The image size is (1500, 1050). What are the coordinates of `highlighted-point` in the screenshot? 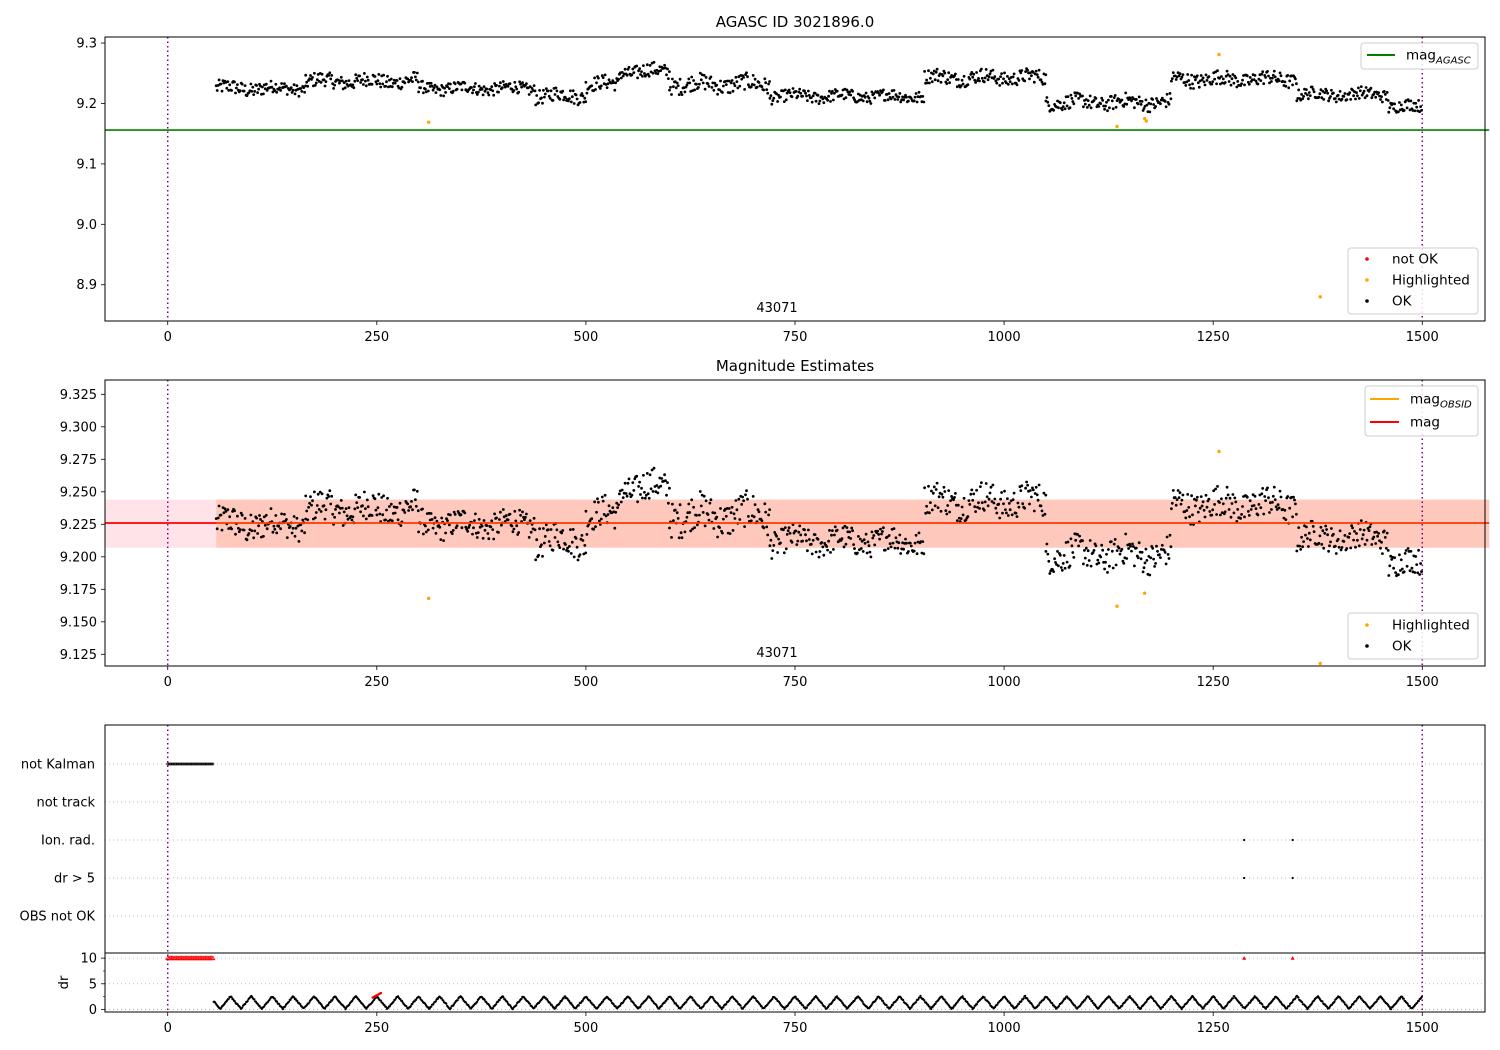 It's located at (1146, 121).